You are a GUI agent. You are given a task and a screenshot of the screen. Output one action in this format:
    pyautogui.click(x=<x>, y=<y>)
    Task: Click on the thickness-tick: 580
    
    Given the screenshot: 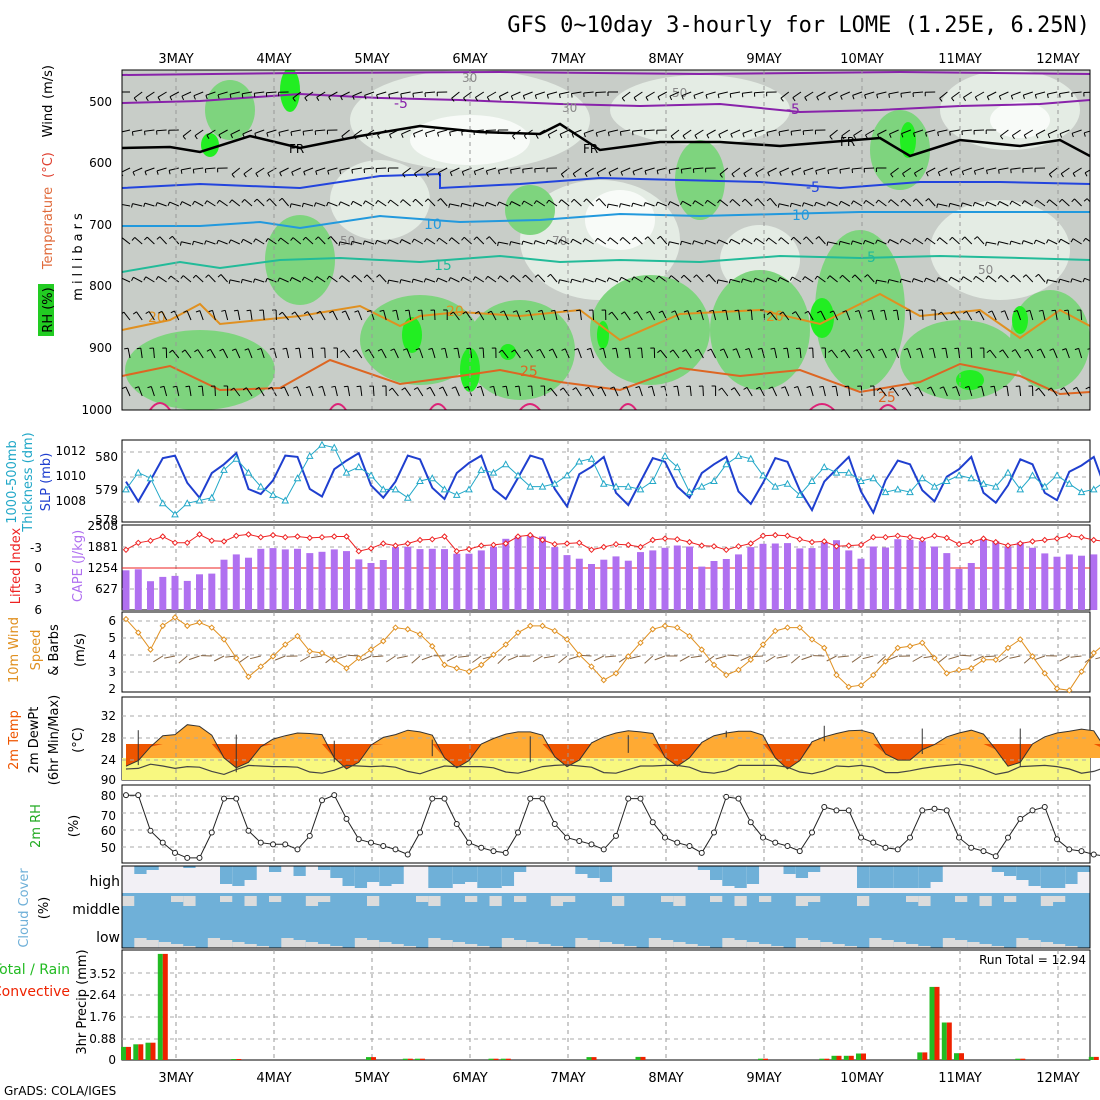 What is the action you would take?
    pyautogui.click(x=106, y=457)
    